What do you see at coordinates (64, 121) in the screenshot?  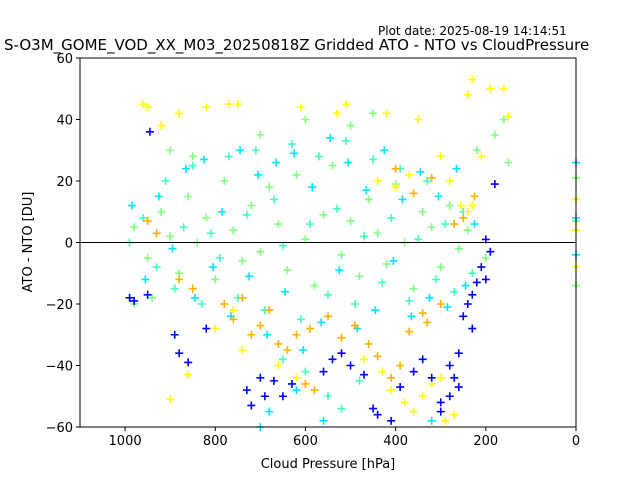 I see `y-tick-label: 40` at bounding box center [64, 121].